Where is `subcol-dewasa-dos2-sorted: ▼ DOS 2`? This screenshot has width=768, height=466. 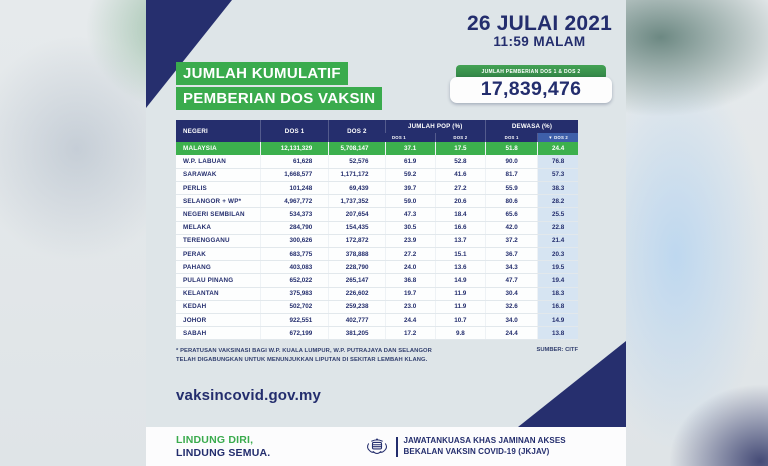
subcol-dewasa-dos2-sorted: ▼ DOS 2 is located at coordinates (557, 137).